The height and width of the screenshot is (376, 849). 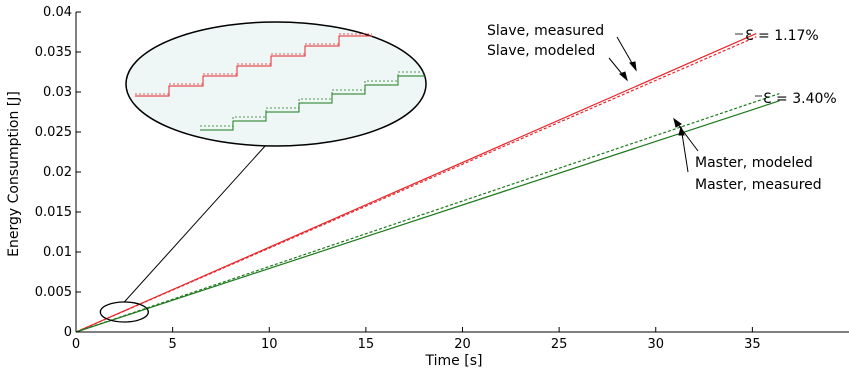 I want to click on y-tick-label: 0.035, so click(x=53, y=52).